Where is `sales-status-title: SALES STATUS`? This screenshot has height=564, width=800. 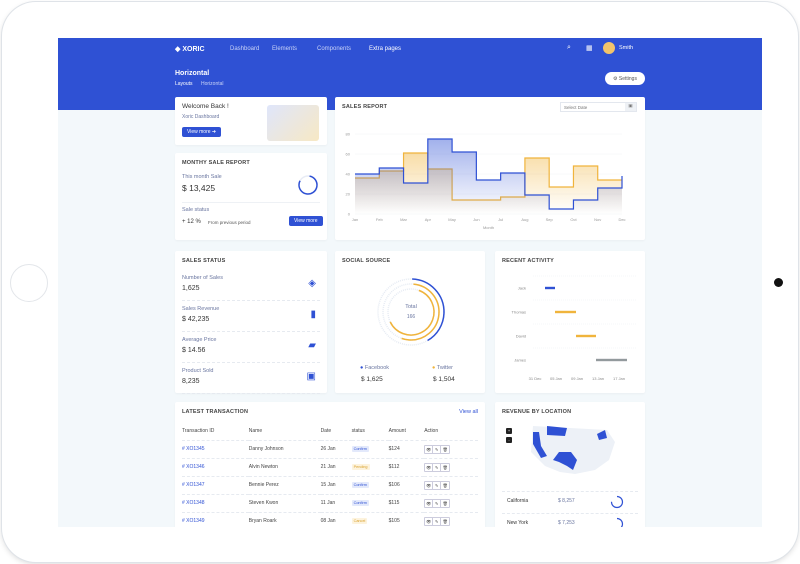
sales-status-title: SALES STATUS is located at coordinates (204, 261).